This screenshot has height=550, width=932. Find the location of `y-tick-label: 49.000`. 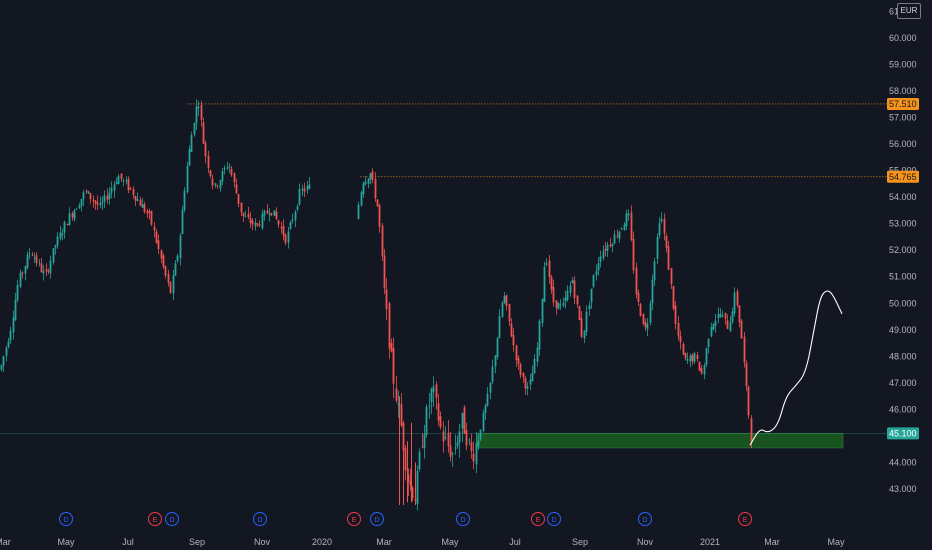

y-tick-label: 49.000 is located at coordinates (903, 330).